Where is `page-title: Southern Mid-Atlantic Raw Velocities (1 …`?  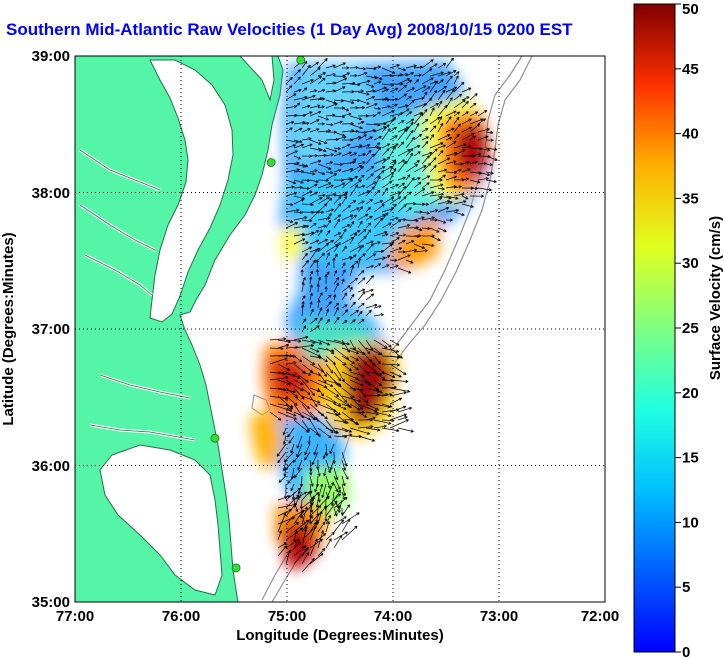
page-title: Southern Mid-Atlantic Raw Velocities (1 … is located at coordinates (289, 29).